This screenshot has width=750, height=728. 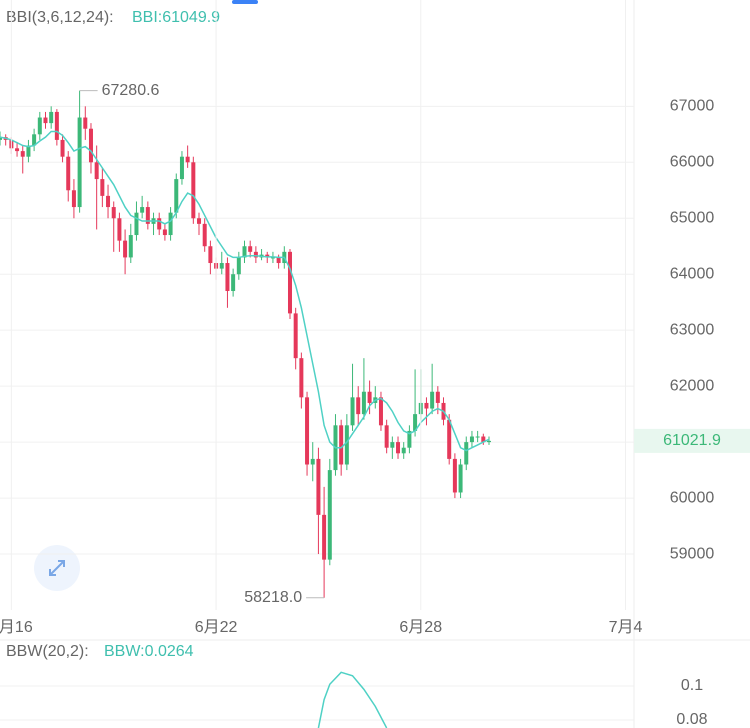 What do you see at coordinates (692, 217) in the screenshot?
I see `y-tick-label: 65000` at bounding box center [692, 217].